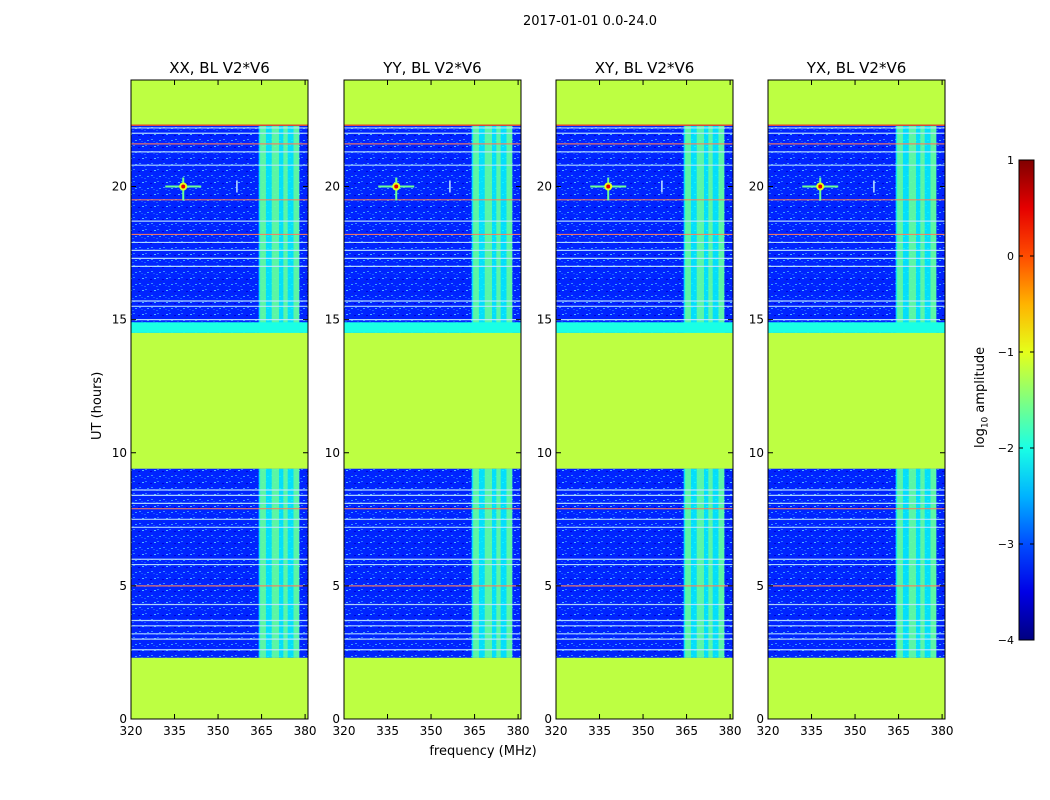 The height and width of the screenshot is (800, 1050). Describe the element at coordinates (1006, 448) in the screenshot. I see `colorbar-tick-label: −2` at that location.